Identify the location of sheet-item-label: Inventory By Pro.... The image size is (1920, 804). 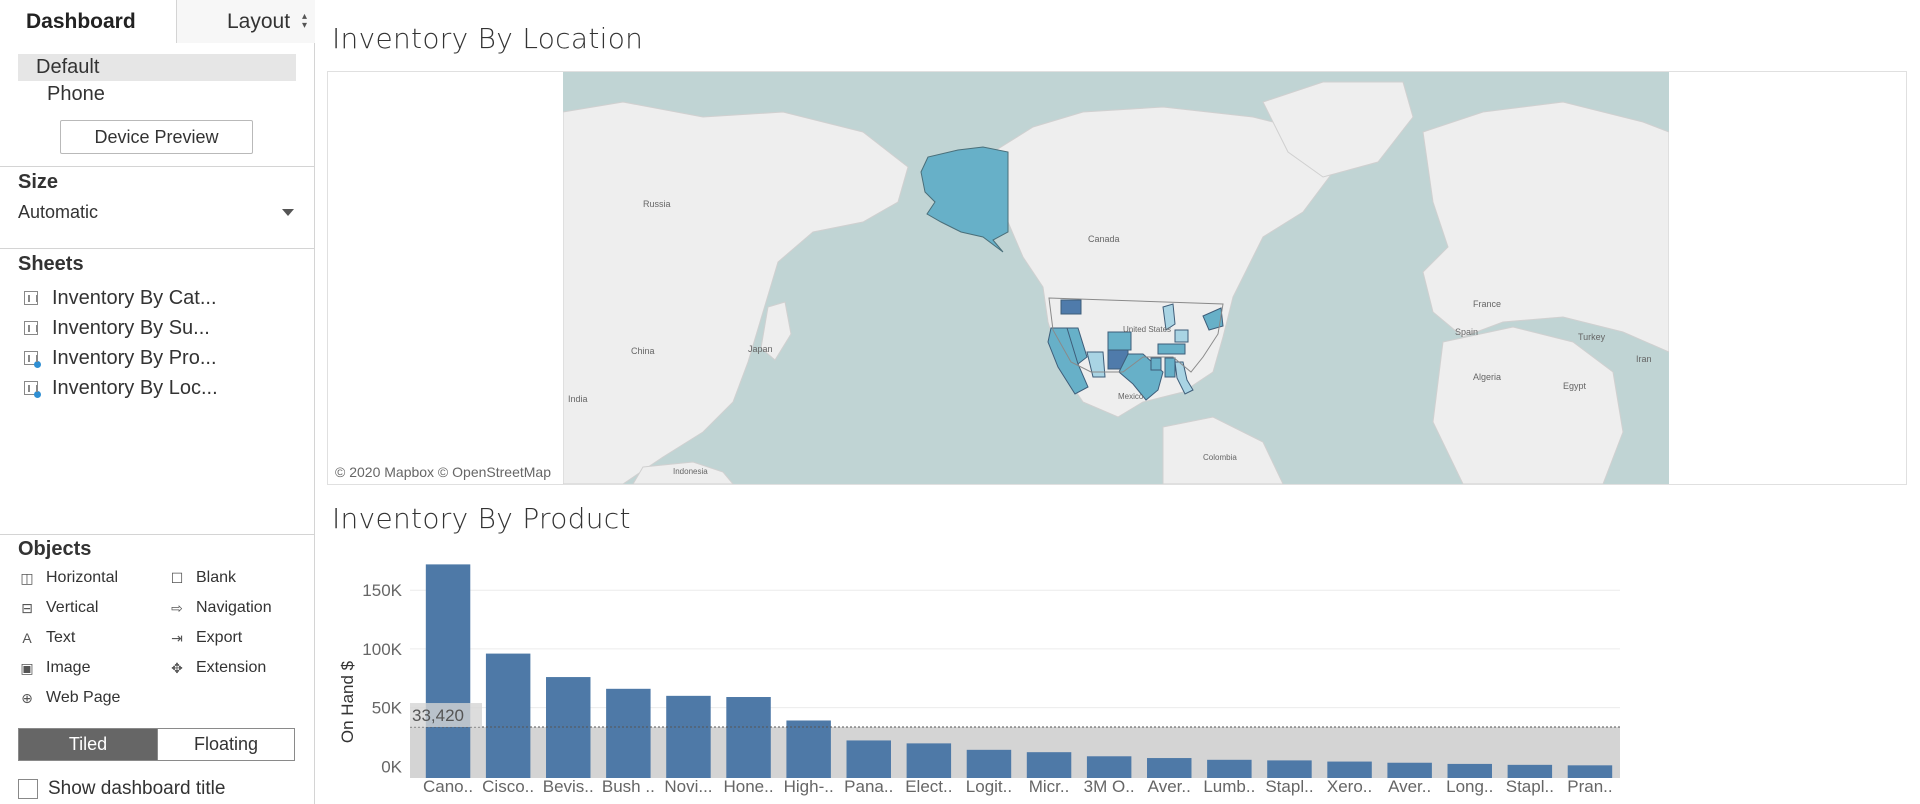
(134, 358).